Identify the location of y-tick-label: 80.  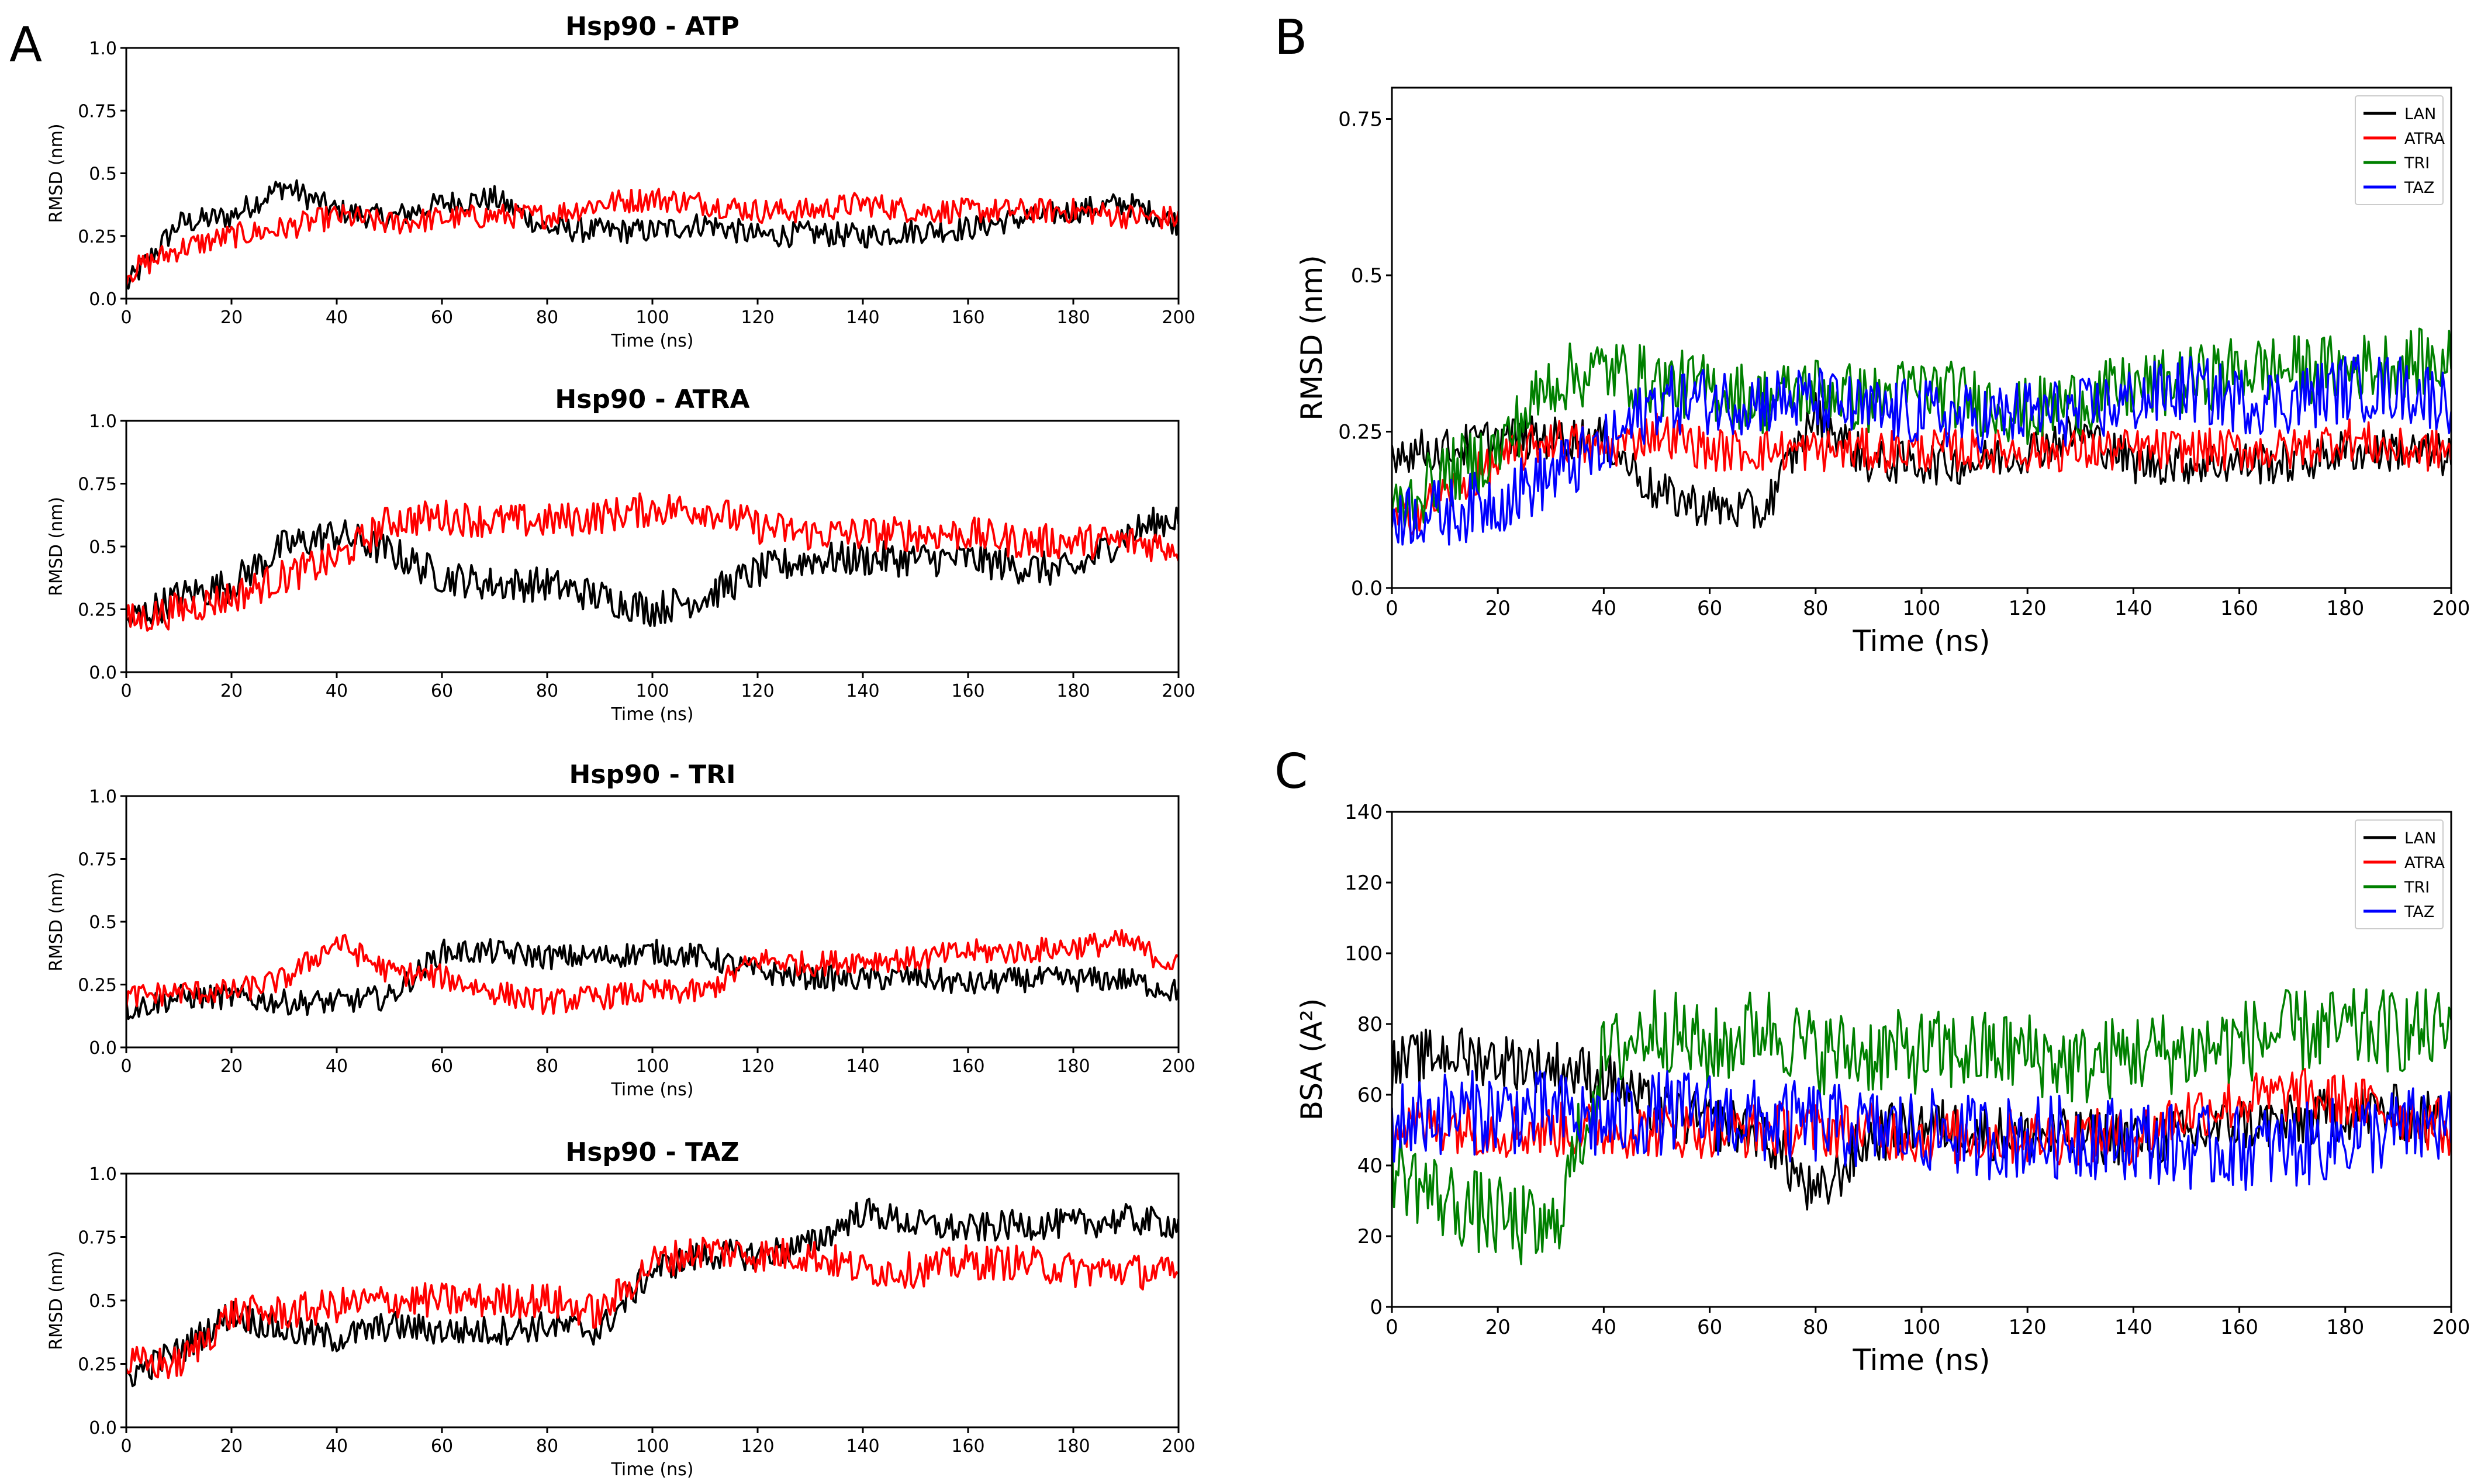
(1370, 1024).